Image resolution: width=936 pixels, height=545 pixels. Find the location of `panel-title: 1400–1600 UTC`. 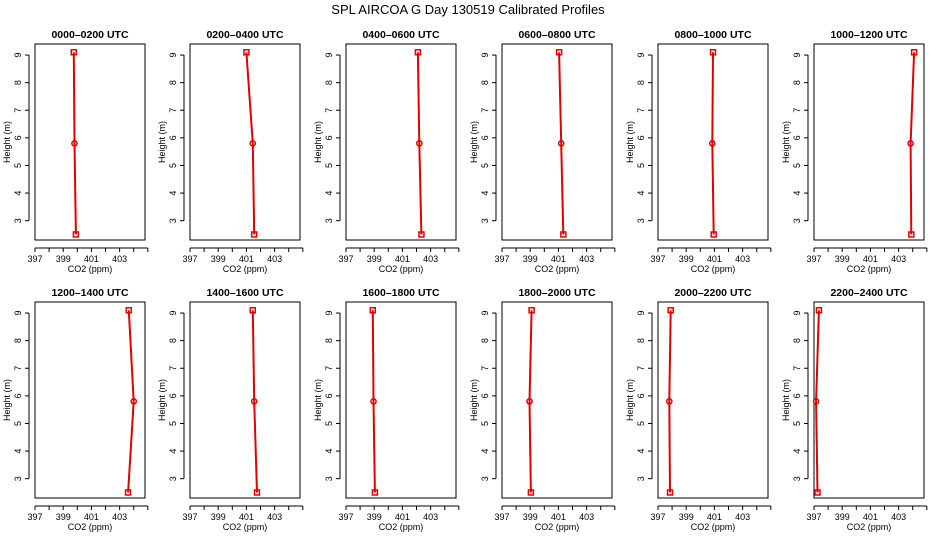

panel-title: 1400–1600 UTC is located at coordinates (244, 293).